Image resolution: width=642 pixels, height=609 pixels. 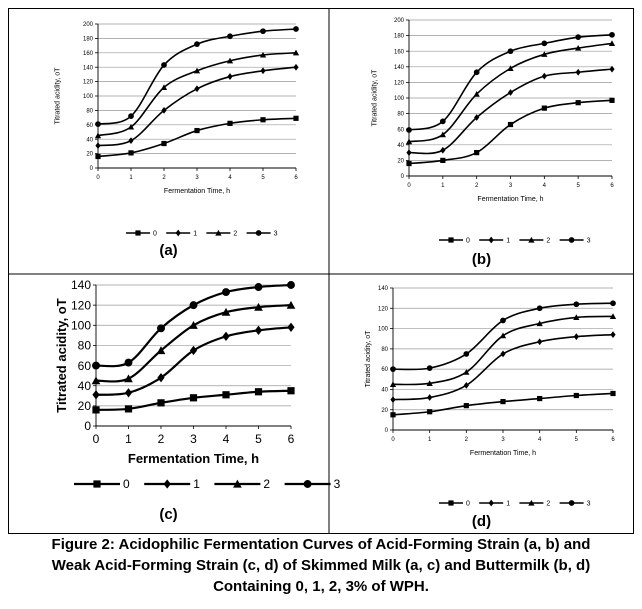 I want to click on y-tick-label: 180, so click(x=399, y=37).